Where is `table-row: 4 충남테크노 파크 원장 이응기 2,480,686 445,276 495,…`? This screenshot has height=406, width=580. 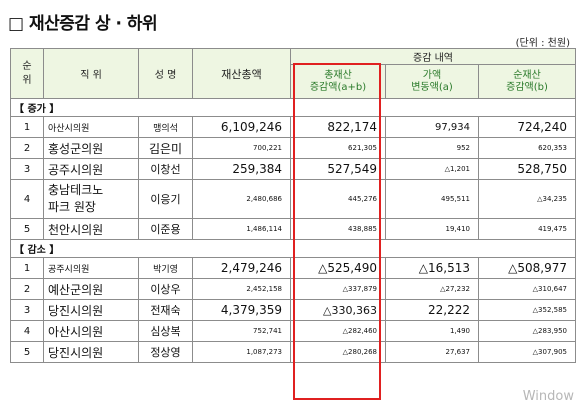
table-row: 4 충남테크노 파크 원장 이응기 2,480,686 445,276 495,… is located at coordinates (293, 199).